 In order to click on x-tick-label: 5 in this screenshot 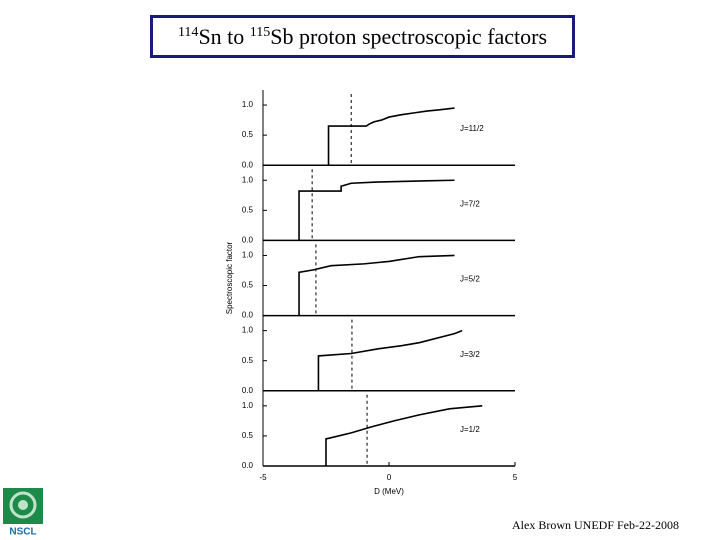, I will do `click(515, 477)`.